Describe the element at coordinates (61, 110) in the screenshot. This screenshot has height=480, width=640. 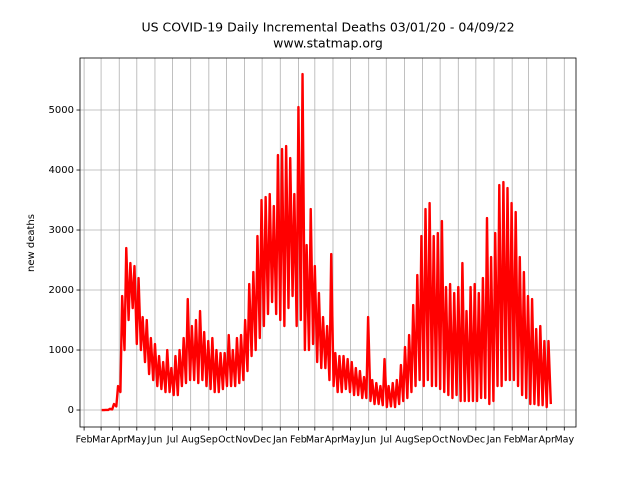
I see `y-tick-label: 5000` at that location.